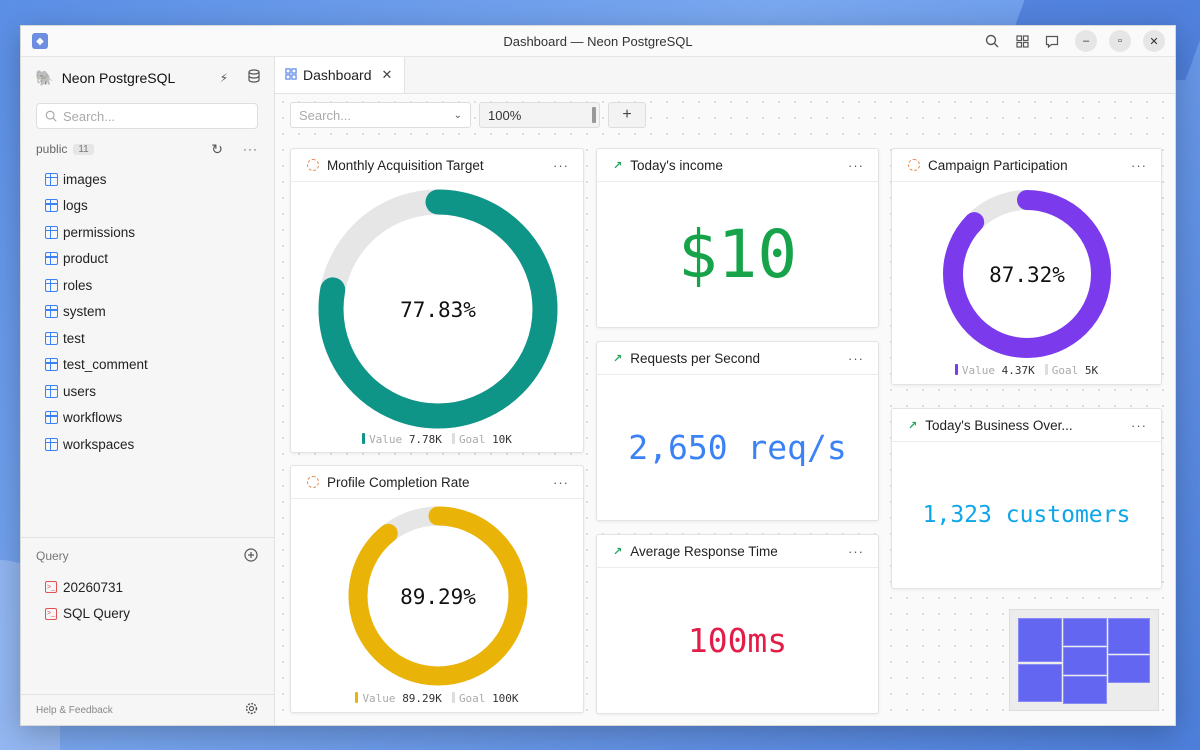  What do you see at coordinates (618, 165) in the screenshot?
I see `trend-up-icon: ↗` at bounding box center [618, 165].